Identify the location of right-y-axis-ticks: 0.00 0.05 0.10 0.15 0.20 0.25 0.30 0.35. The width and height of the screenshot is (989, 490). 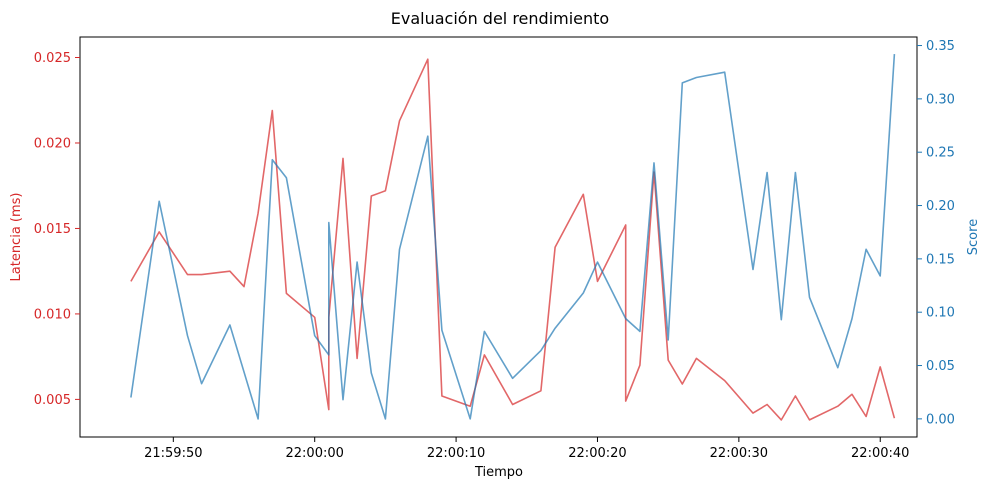
(936, 233).